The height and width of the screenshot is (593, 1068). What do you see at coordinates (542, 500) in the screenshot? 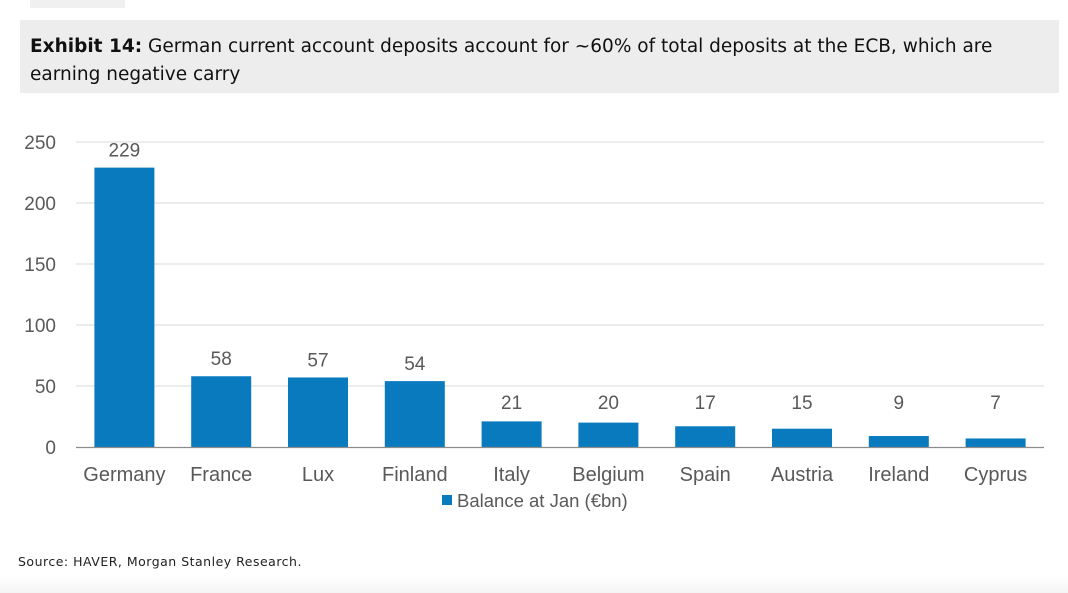
I see `legend-label: Balance at Jan (€bn)` at bounding box center [542, 500].